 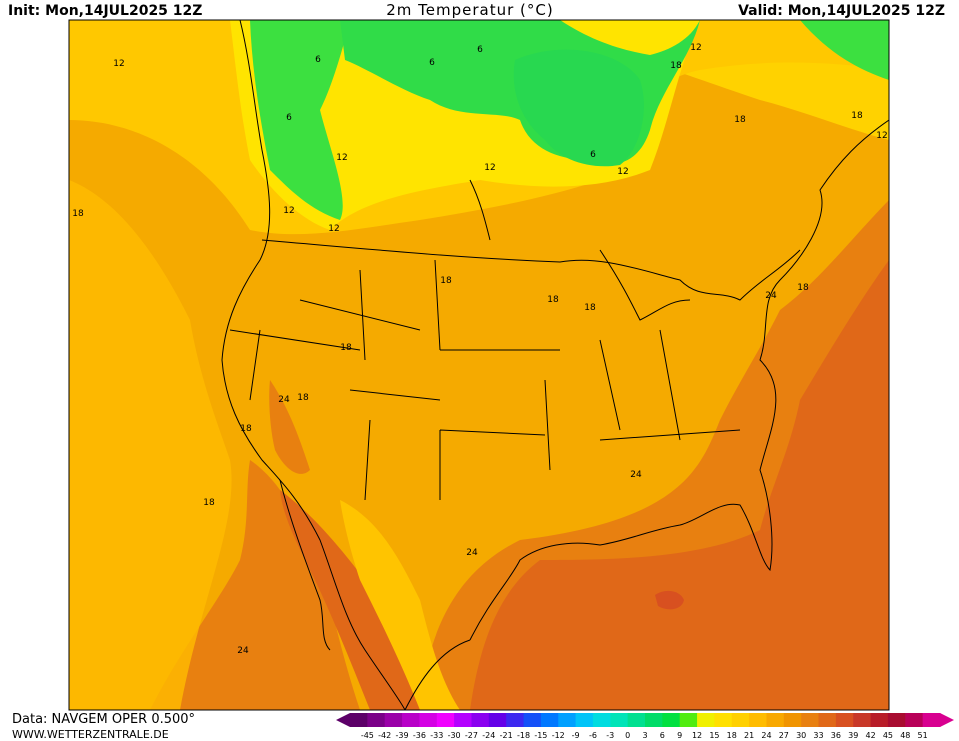 What do you see at coordinates (454, 735) in the screenshot?
I see `color-bar-label: -30` at bounding box center [454, 735].